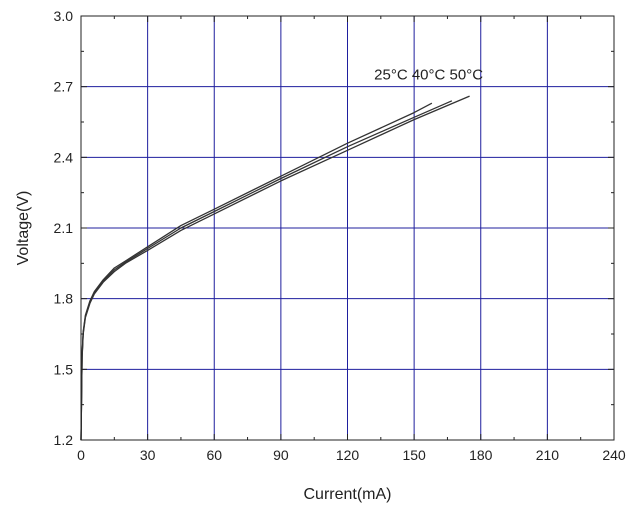  Describe the element at coordinates (64, 299) in the screenshot. I see `y-tick-label-1.8: 1.8` at that location.